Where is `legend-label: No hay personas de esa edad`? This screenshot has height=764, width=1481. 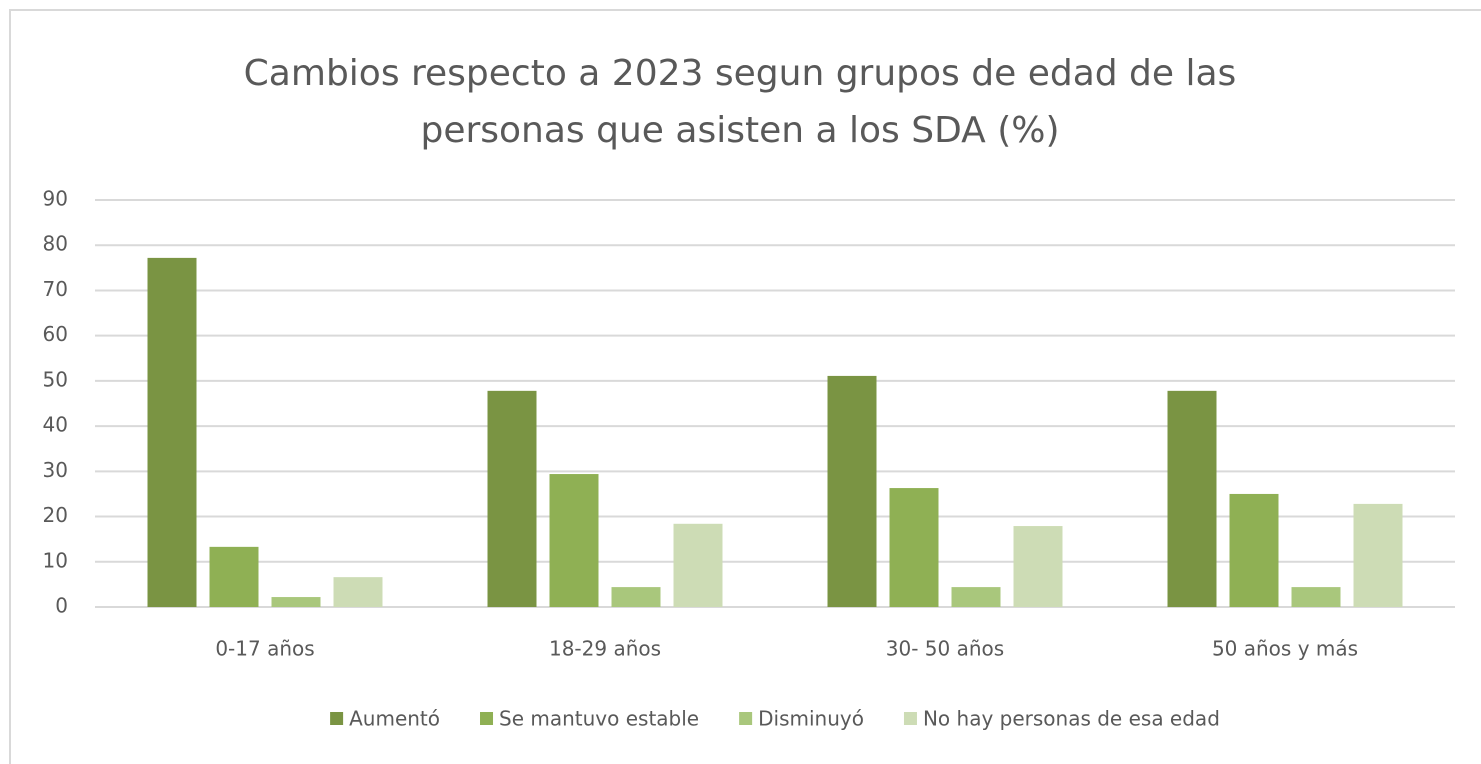 legend-label: No hay personas de esa edad is located at coordinates (1071, 719).